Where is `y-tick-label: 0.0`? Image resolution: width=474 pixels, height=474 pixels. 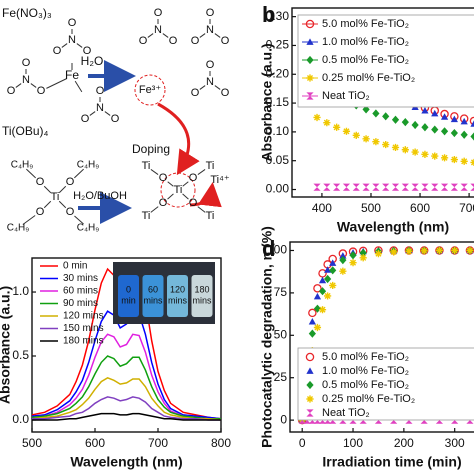 y-tick-label: 0.0 is located at coordinates (20, 419).